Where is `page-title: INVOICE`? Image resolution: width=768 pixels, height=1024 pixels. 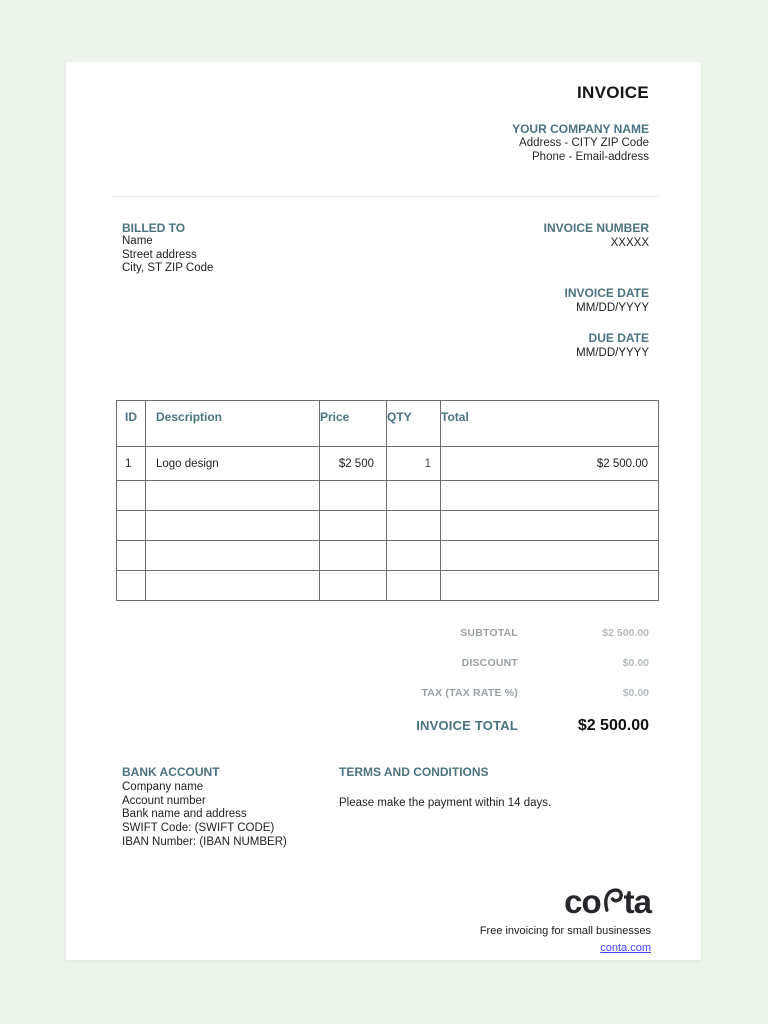 page-title: INVOICE is located at coordinates (612, 92).